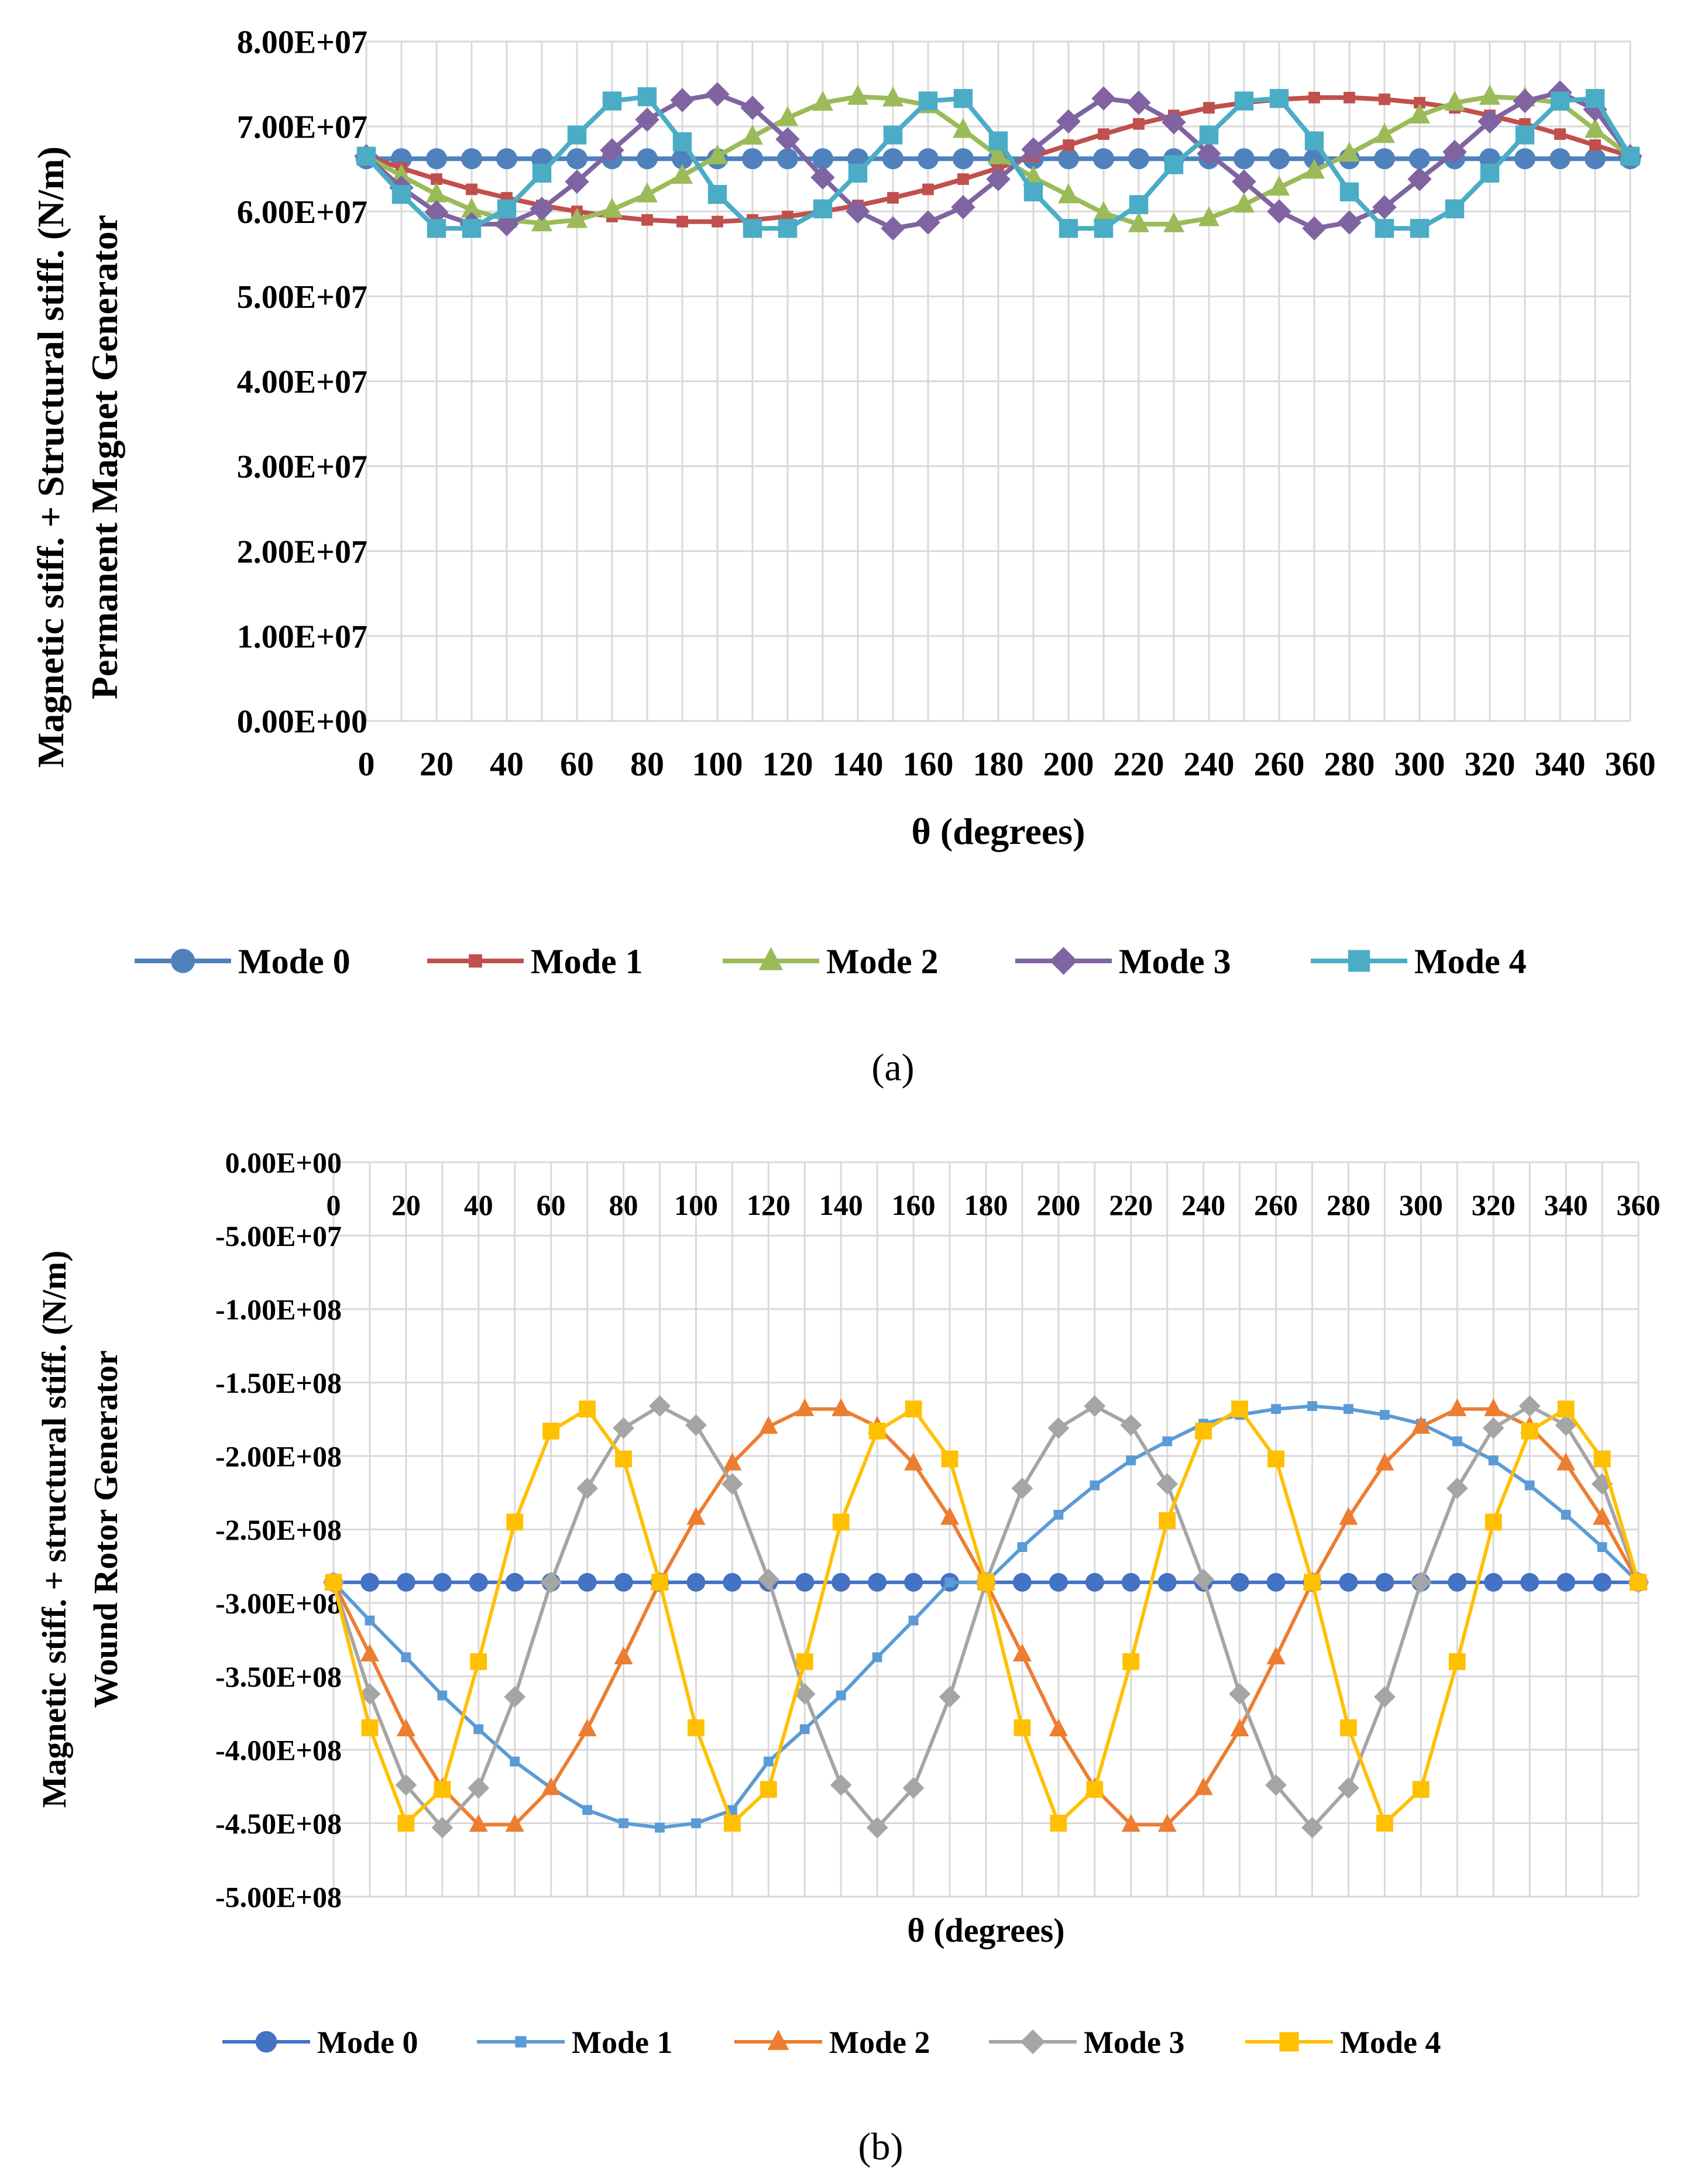  Describe the element at coordinates (985, 1930) in the screenshot. I see `x-axis-label: θ (degrees)` at that location.